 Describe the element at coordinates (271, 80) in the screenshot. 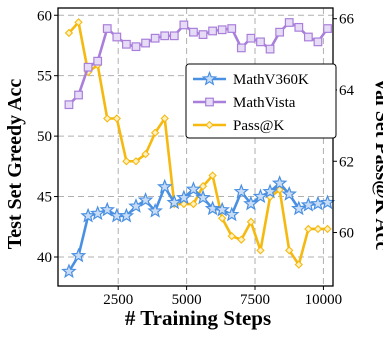

I see `legend-label: MathV360K` at that location.